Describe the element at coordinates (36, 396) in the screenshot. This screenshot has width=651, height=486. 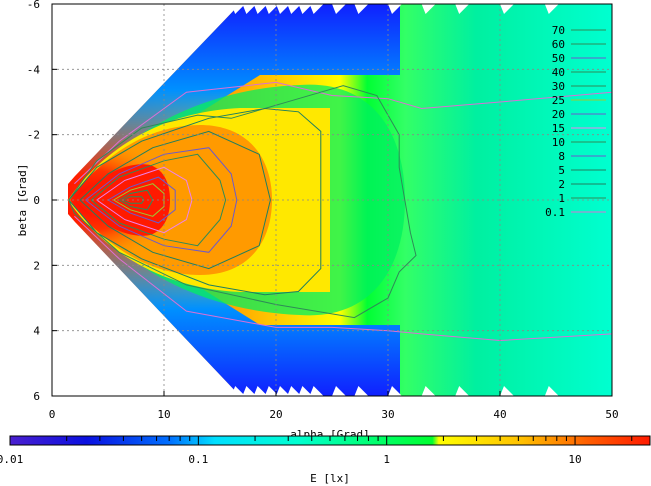
I see `y-tick-label: 6` at that location.